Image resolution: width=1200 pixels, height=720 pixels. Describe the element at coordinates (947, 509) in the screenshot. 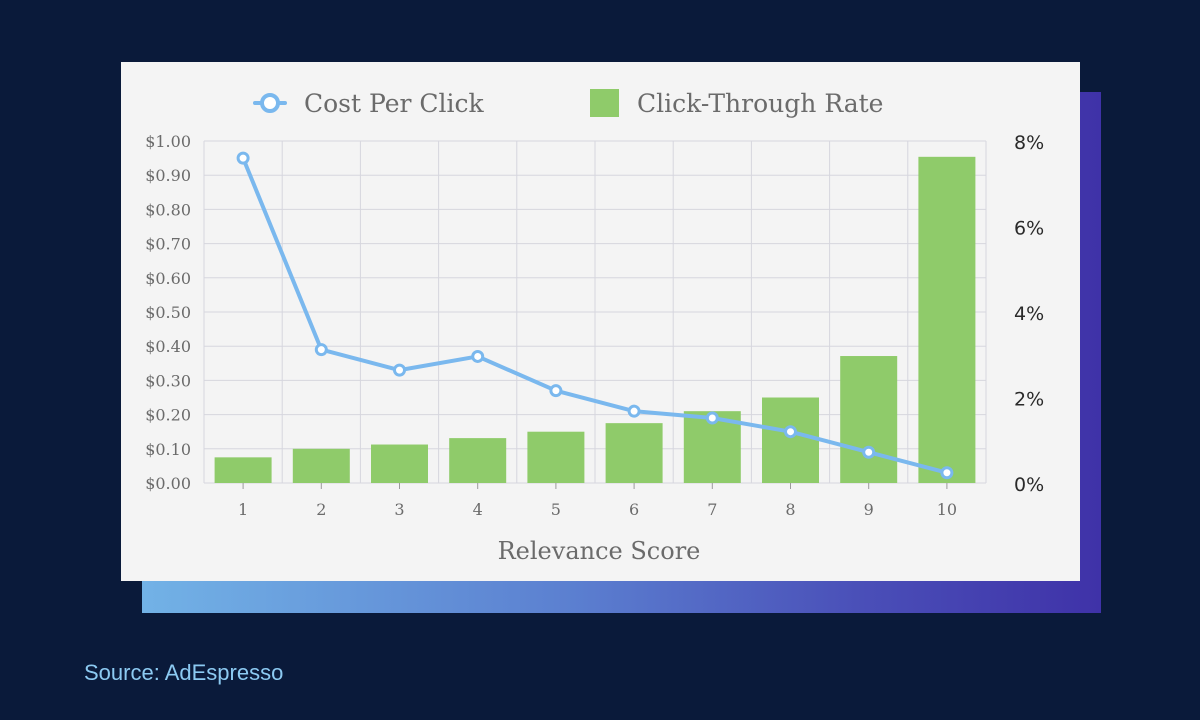

I see `x-tick-label: 10` at that location.